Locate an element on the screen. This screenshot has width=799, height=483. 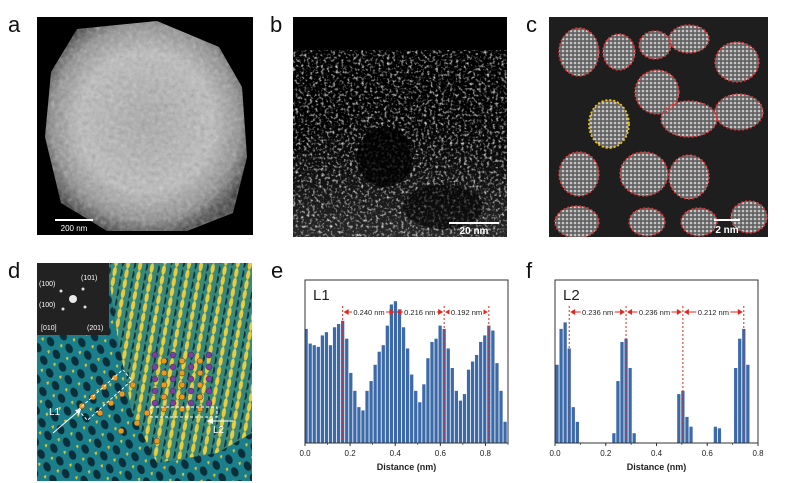
line-profile-l2-box: L2 is located at coordinates (191, 421).